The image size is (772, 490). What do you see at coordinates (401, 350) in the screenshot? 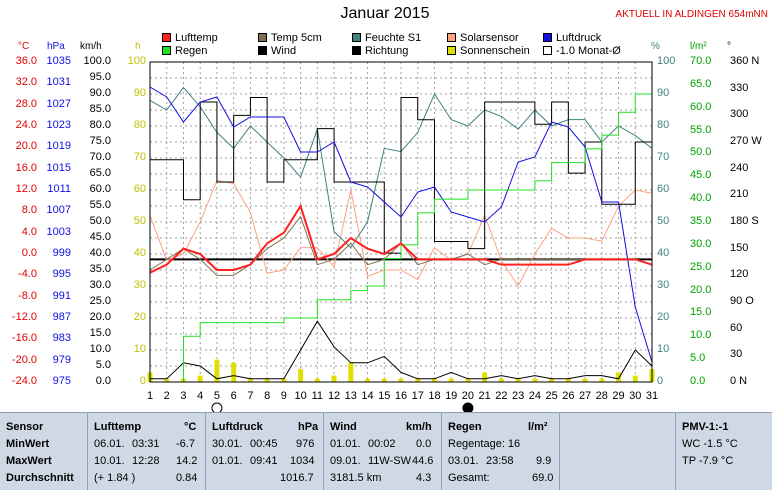
I see `series-line-wind` at bounding box center [401, 350].